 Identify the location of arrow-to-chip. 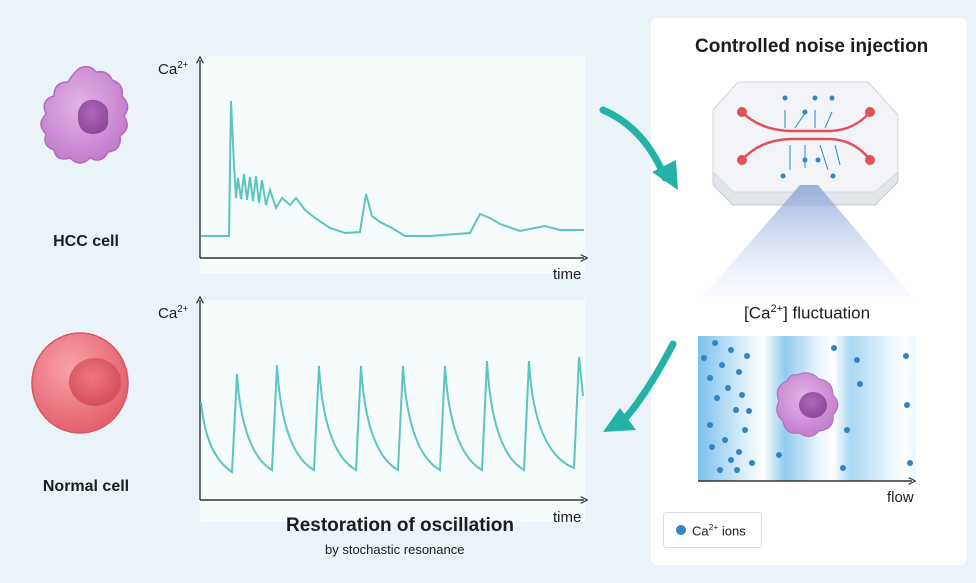
(638, 148).